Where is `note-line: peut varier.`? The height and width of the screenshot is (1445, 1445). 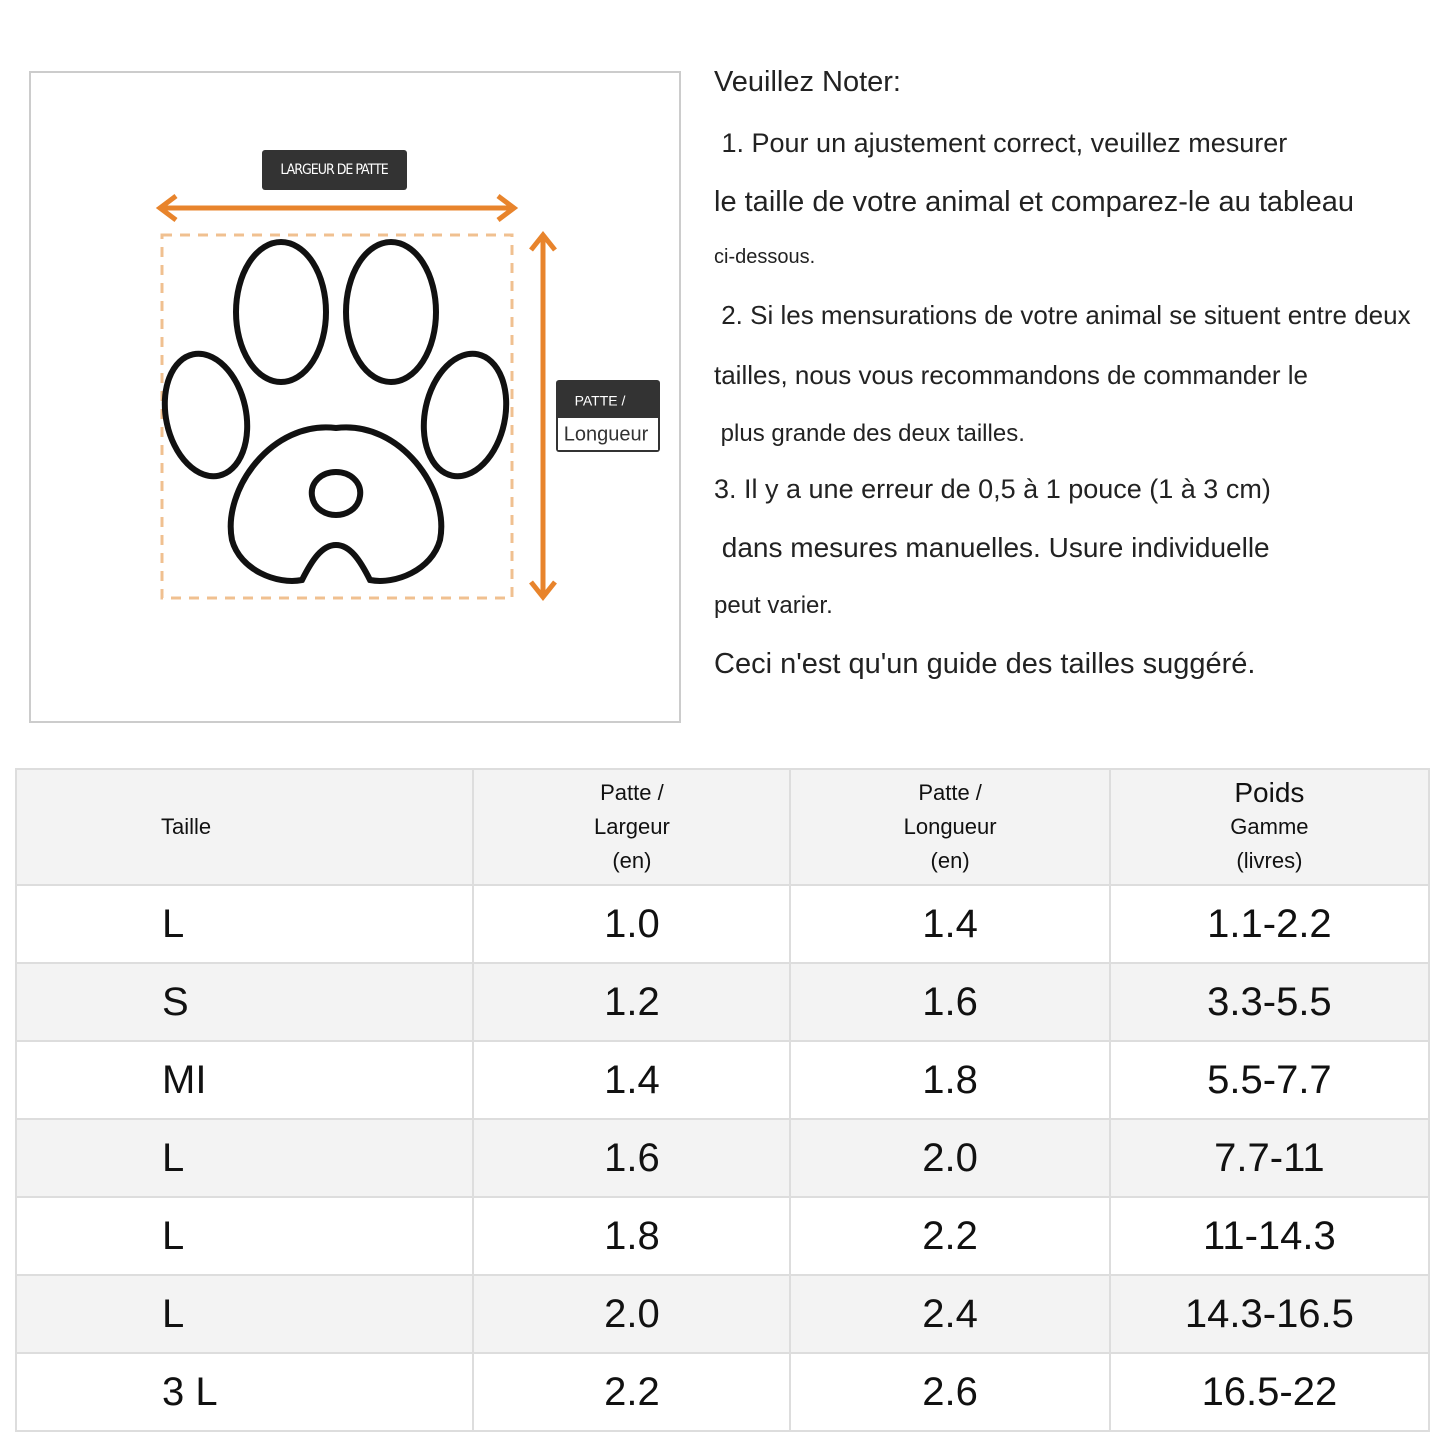
note-line: peut varier. is located at coordinates (773, 605).